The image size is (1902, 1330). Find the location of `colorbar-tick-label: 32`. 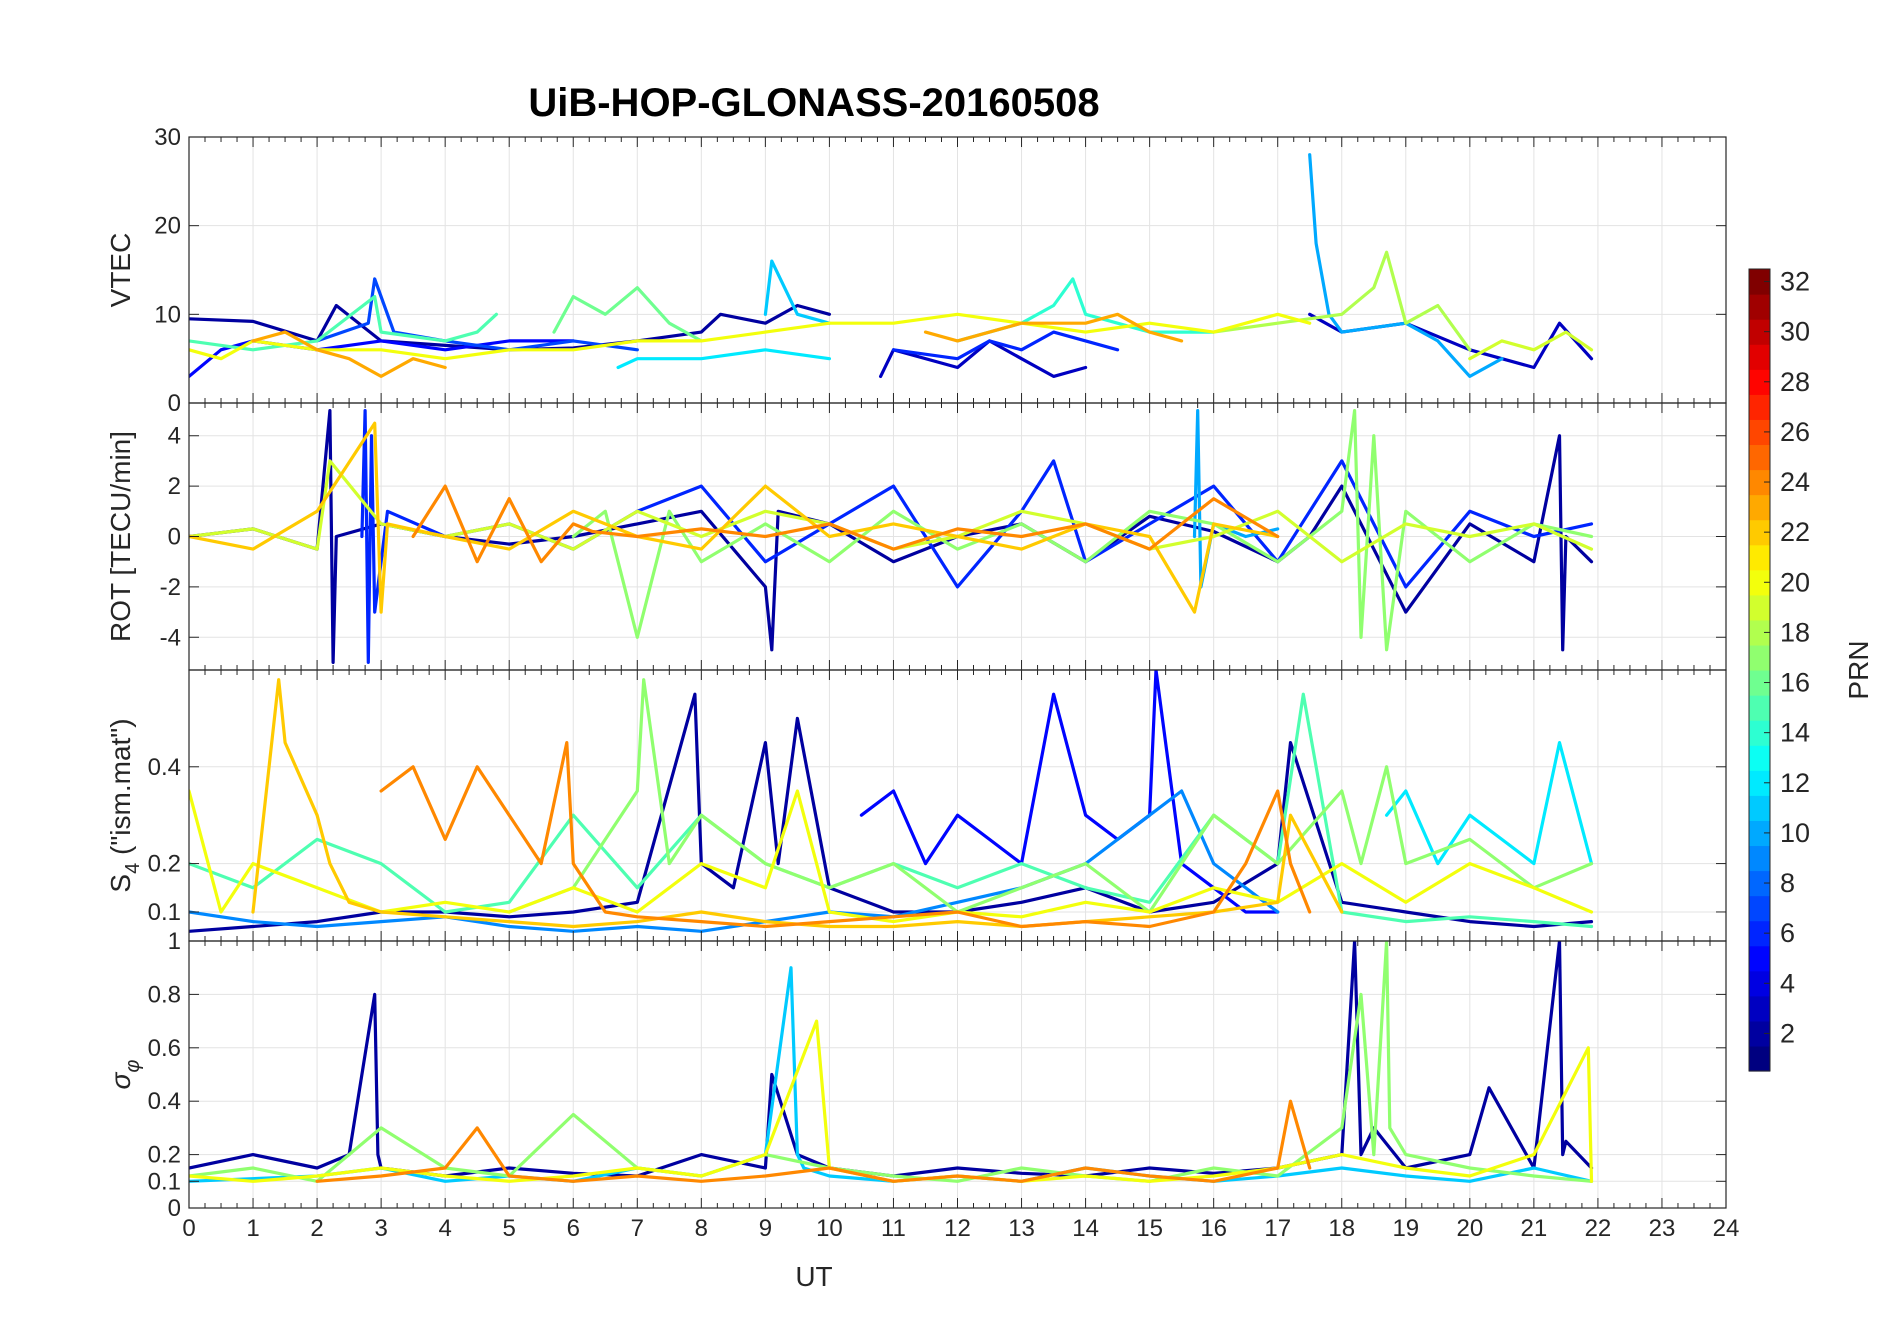

colorbar-tick-label: 32 is located at coordinates (1795, 282).